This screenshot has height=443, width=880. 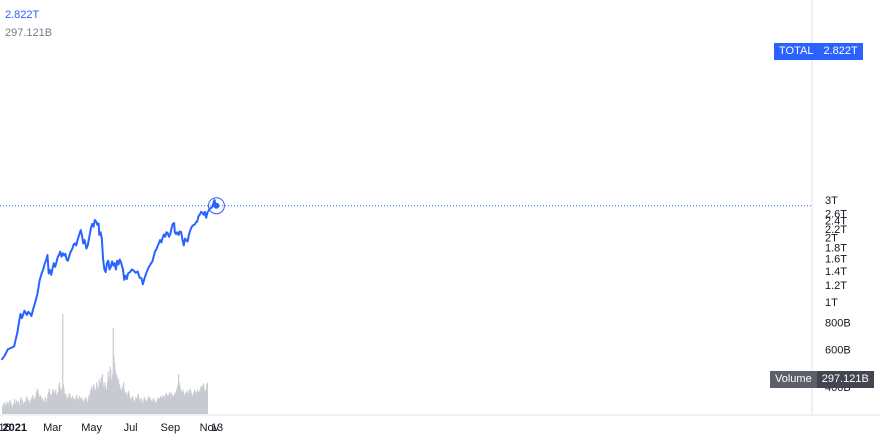 I want to click on y-tick-label: 2.6T, so click(x=836, y=214).